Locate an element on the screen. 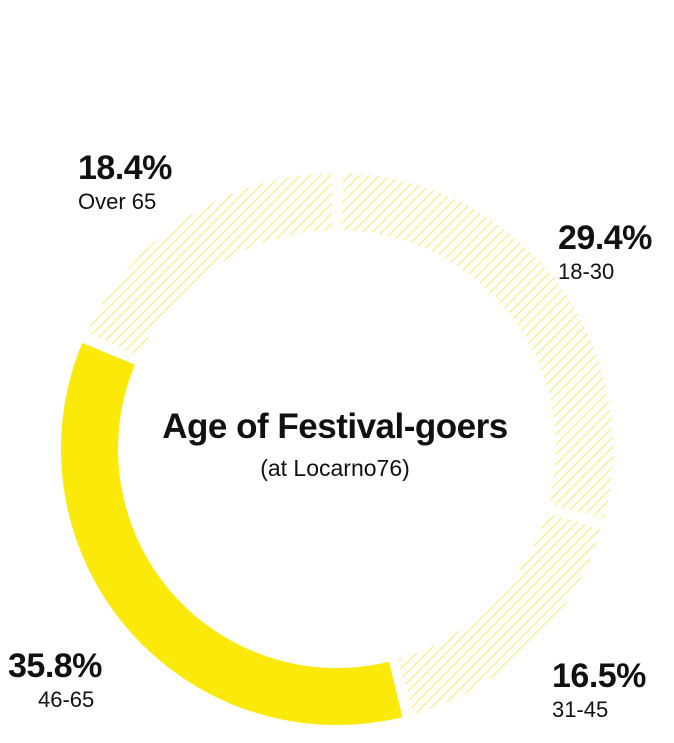 This screenshot has height=743, width=674. slice-value-label: 18.4% is located at coordinates (125, 168).